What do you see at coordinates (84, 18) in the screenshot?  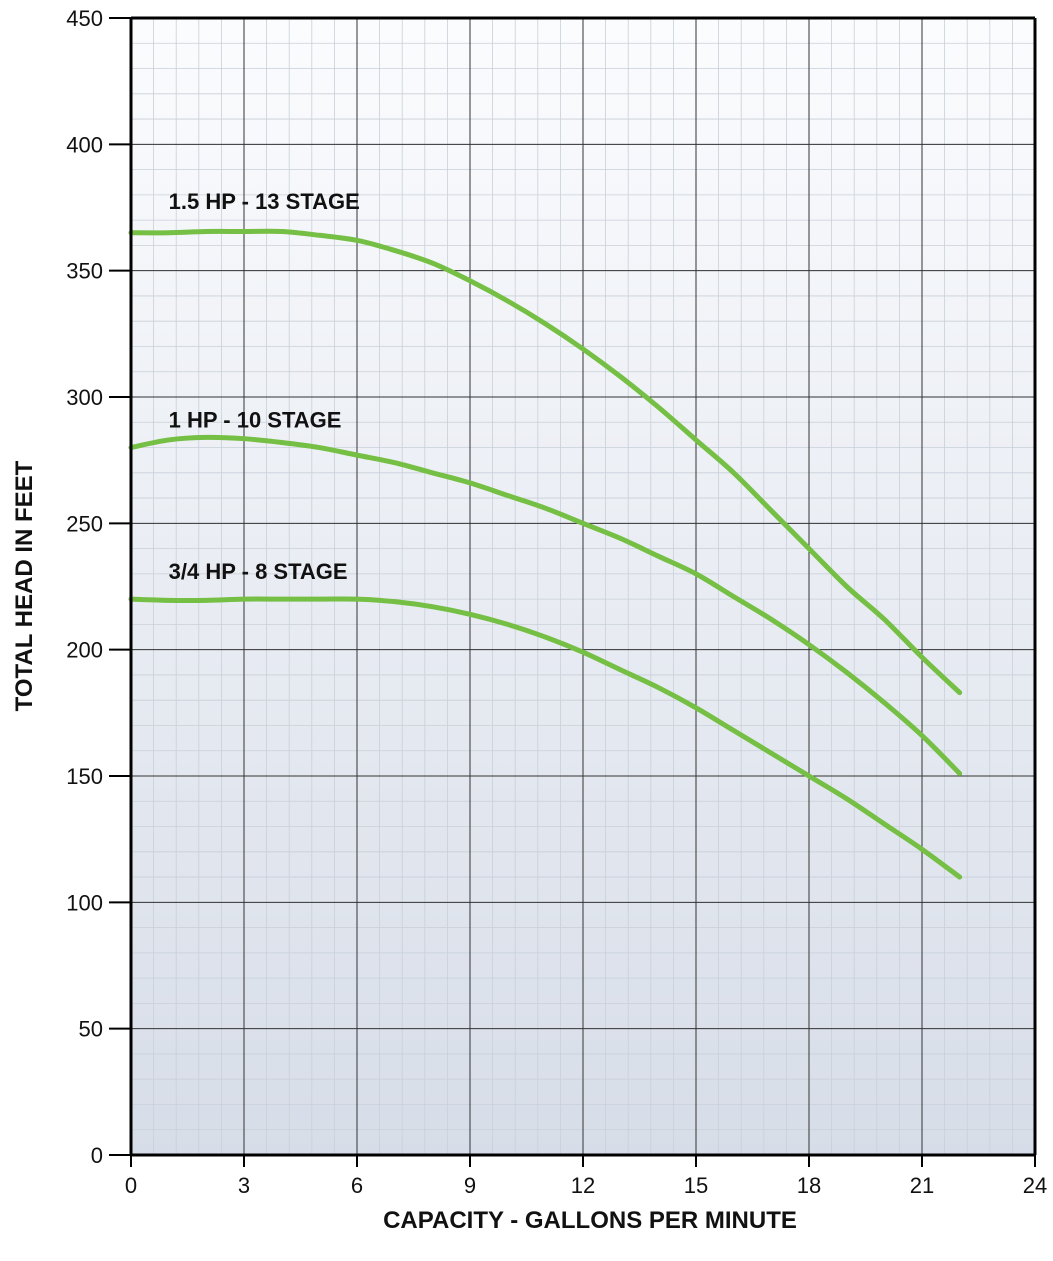 I see `y-tick-label: 450` at bounding box center [84, 18].